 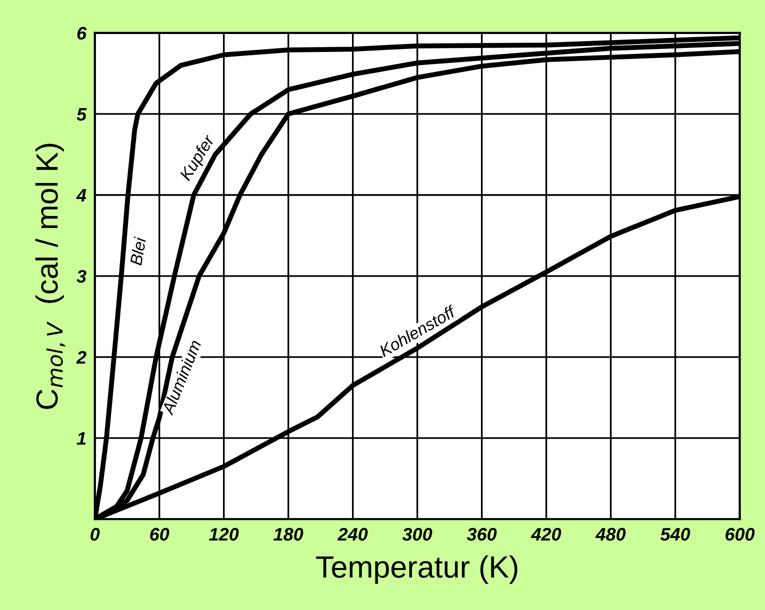 What do you see at coordinates (675, 534) in the screenshot?
I see `x-tick-label: 540` at bounding box center [675, 534].